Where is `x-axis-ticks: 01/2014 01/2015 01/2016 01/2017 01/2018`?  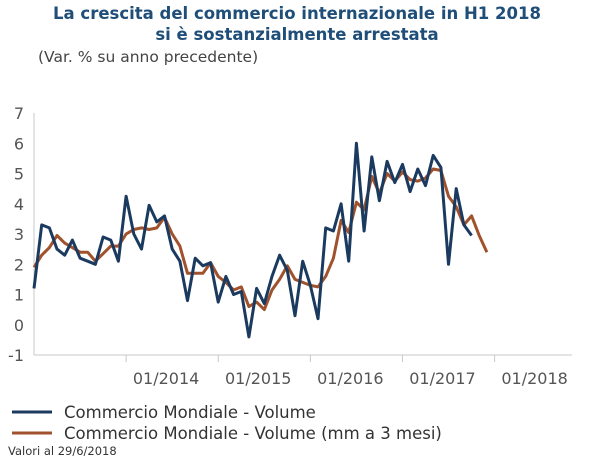 x-axis-ticks: 01/2014 01/2015 01/2016 01/2017 01/2018 is located at coordinates (346, 371).